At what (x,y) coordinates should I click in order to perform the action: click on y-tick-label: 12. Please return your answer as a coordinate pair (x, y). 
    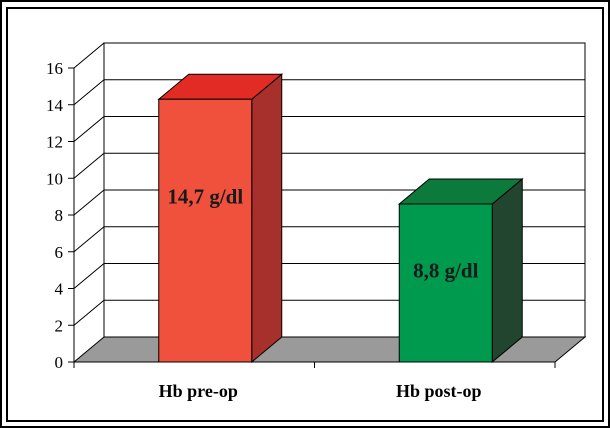
    Looking at the image, I should click on (54, 142).